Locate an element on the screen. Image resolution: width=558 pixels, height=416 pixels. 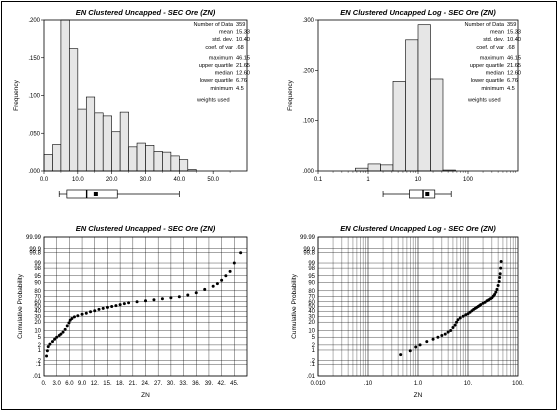
y-tick-label: 5 is located at coordinates (40, 338).